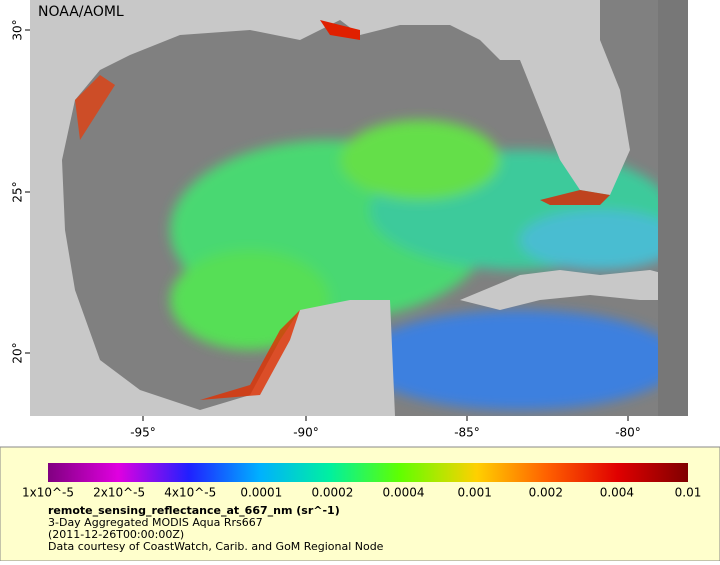 This screenshot has width=720, height=565. Describe the element at coordinates (574, 290) in the screenshot. I see `cuba` at that location.